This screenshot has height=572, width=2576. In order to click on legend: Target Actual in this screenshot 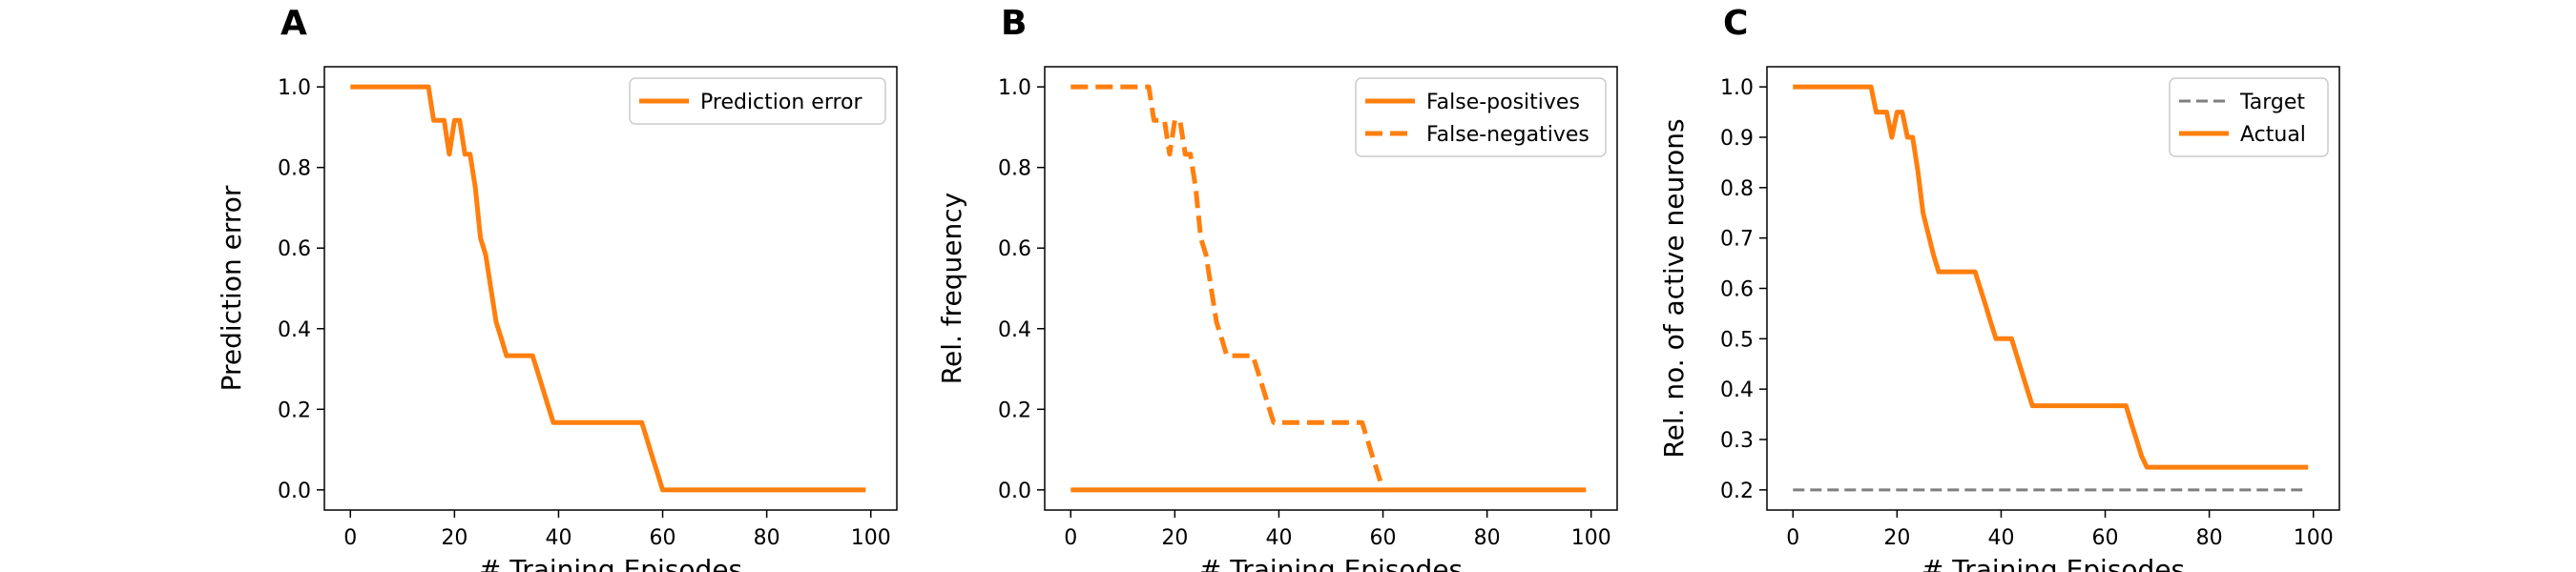, I will do `click(2249, 117)`.